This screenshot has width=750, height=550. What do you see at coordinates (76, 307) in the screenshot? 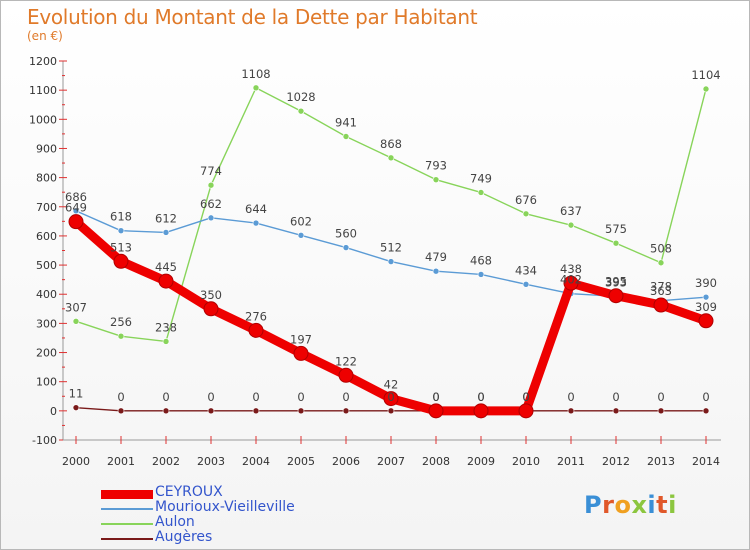
I see `data-label-aulon: 307` at bounding box center [76, 307].